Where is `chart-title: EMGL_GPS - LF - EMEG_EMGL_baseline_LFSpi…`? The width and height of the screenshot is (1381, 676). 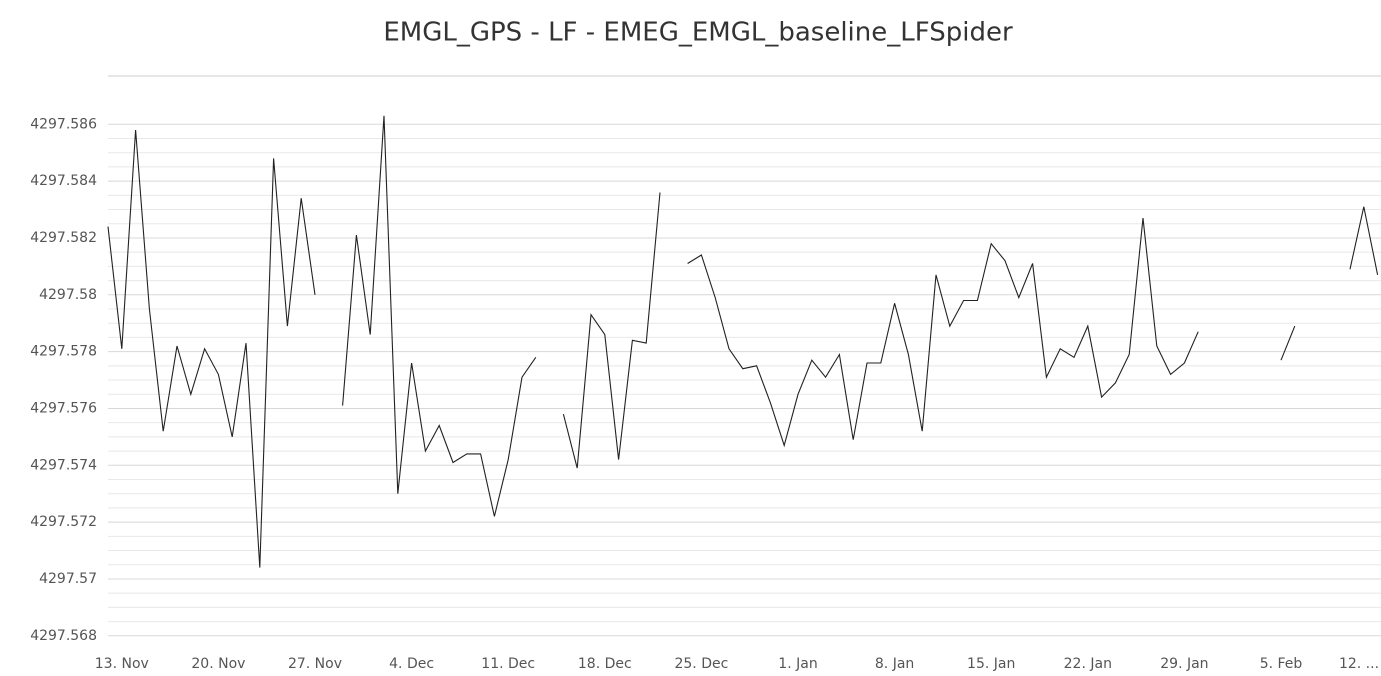 chart-title: EMGL_GPS - LF - EMEG_EMGL_baseline_LFSpi… is located at coordinates (698, 33).